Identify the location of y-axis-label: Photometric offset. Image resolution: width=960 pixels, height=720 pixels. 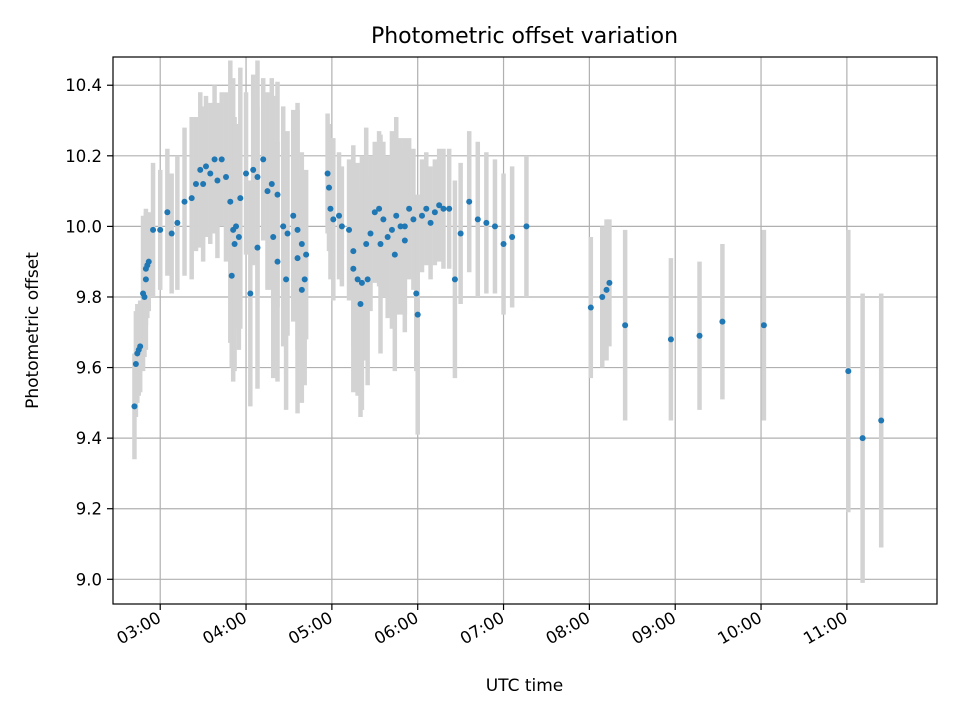
(33, 330).